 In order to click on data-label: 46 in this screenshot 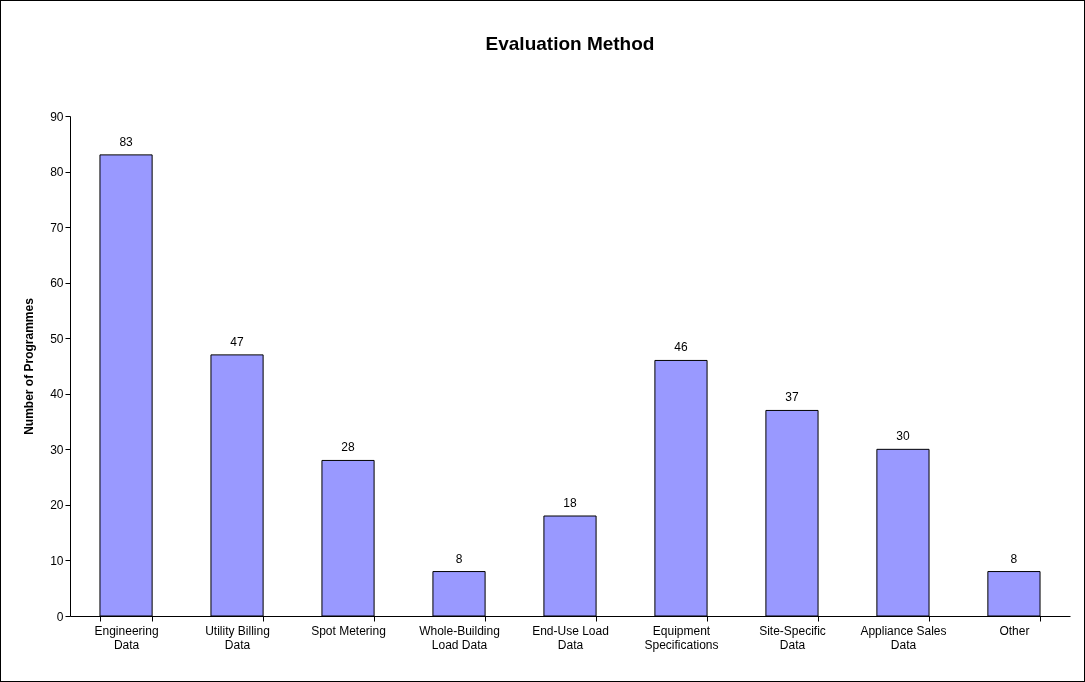, I will do `click(681, 347)`.